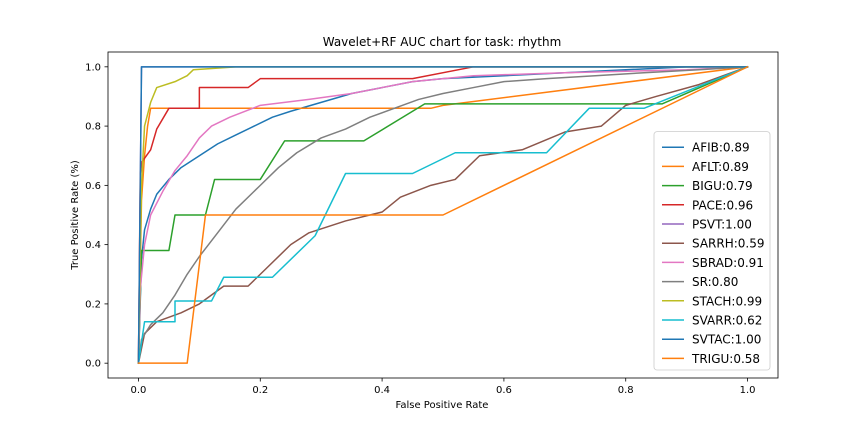  What do you see at coordinates (504, 390) in the screenshot?
I see `x-tick-label: 0.6` at bounding box center [504, 390].